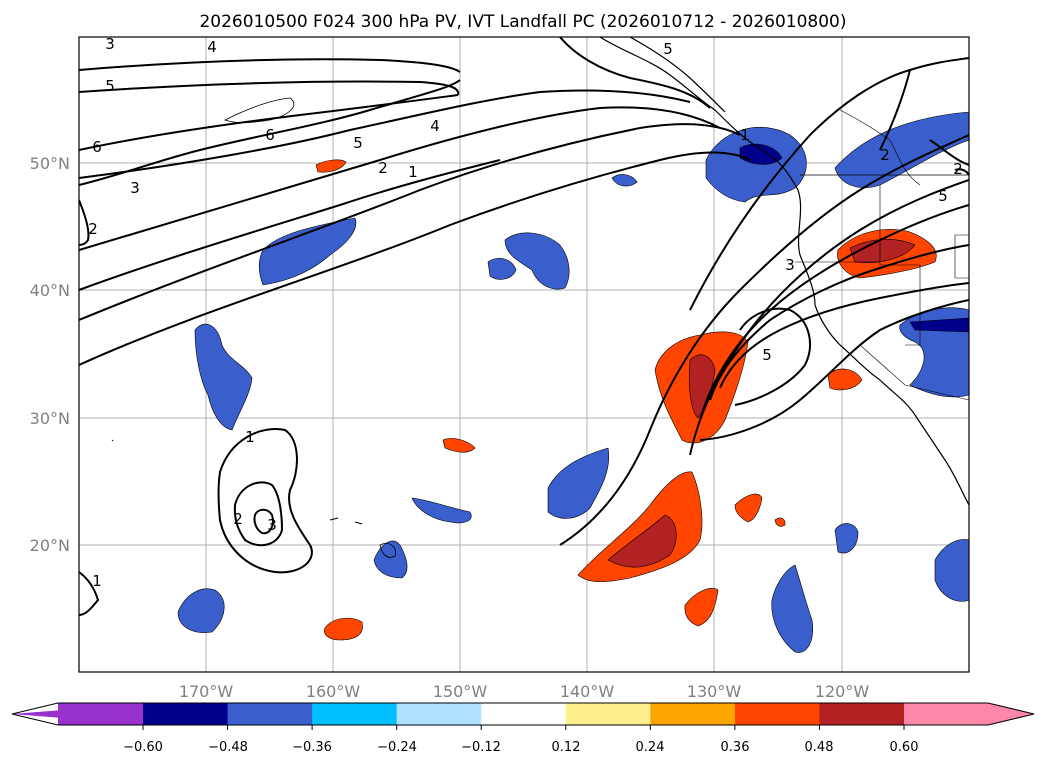  What do you see at coordinates (50, 418) in the screenshot?
I see `lat-label-30n: 30°N` at bounding box center [50, 418].